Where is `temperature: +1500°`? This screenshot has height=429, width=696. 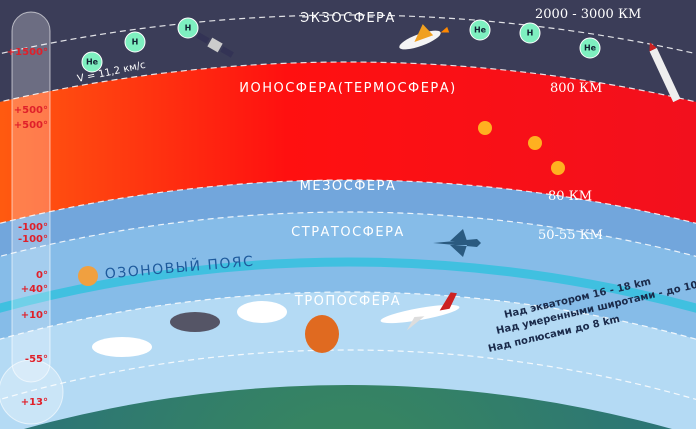
temperature: +1500° is located at coordinates (27, 52).